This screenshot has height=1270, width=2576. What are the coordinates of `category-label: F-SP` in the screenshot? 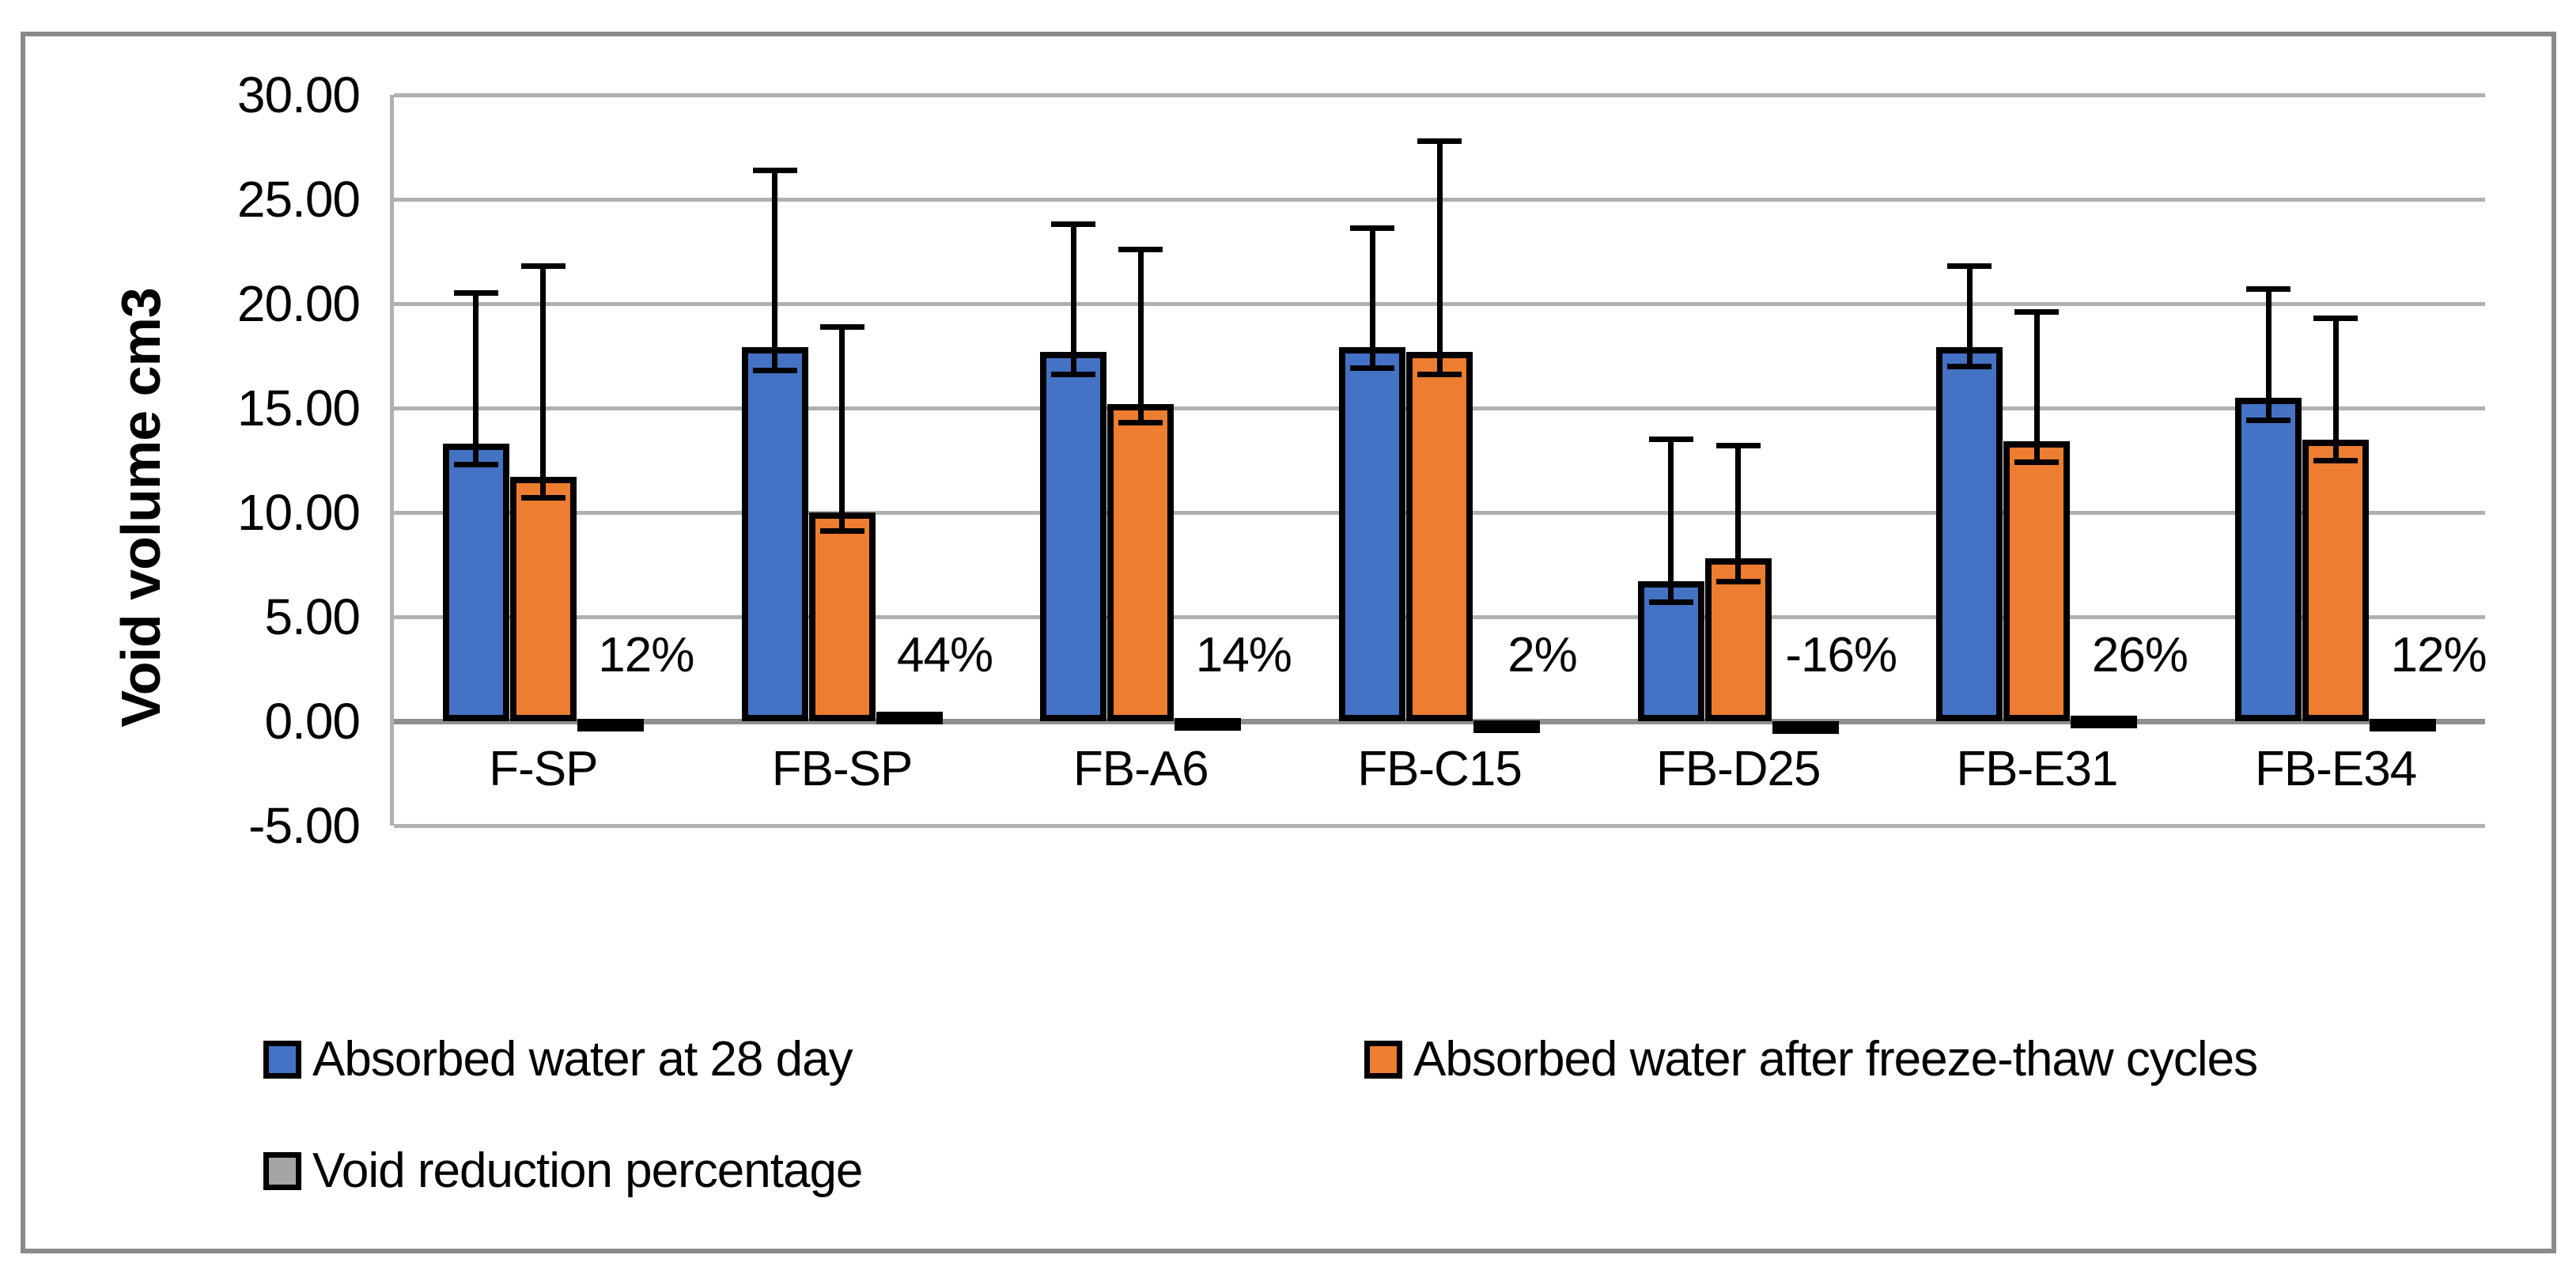 It's located at (543, 769).